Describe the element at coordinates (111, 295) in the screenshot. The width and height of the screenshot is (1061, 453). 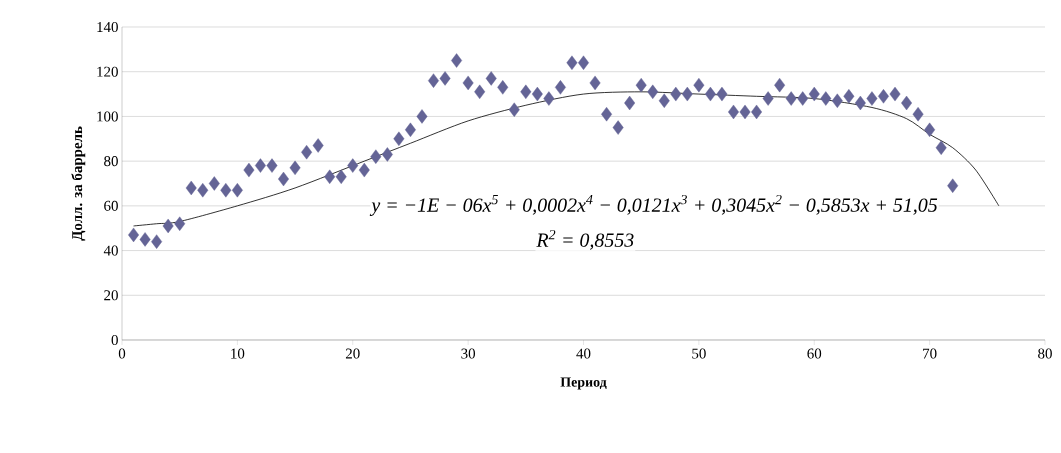
I see `y-tick-label: 20` at that location.